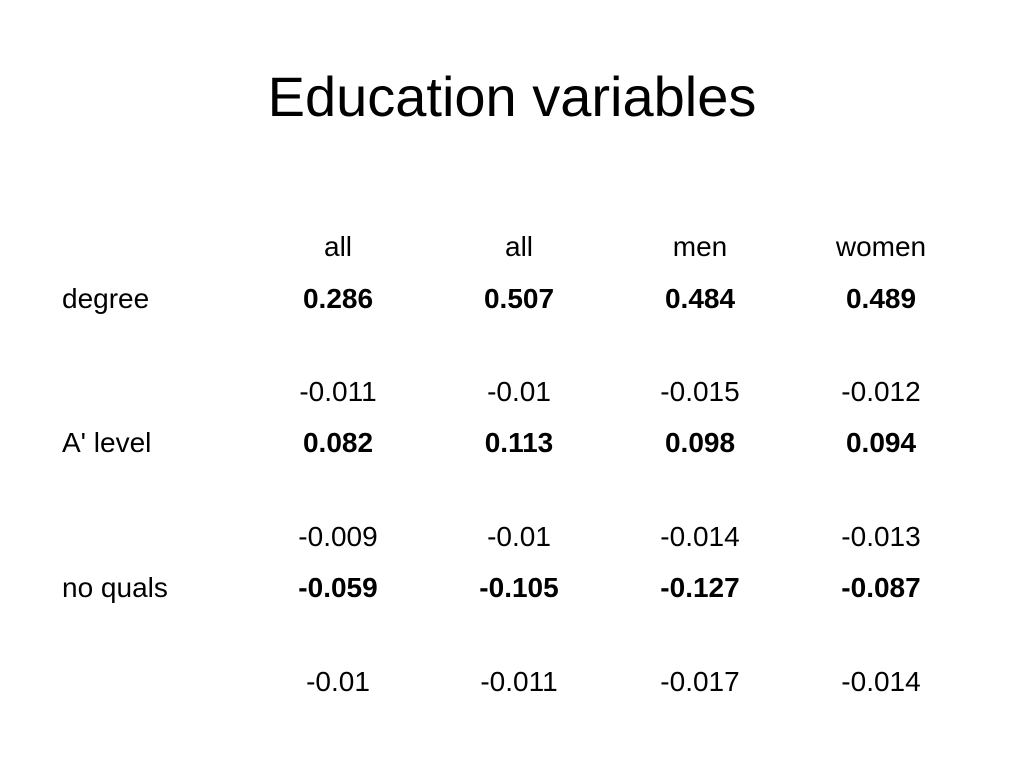  What do you see at coordinates (106, 298) in the screenshot?
I see `row-label-degree: degree` at bounding box center [106, 298].